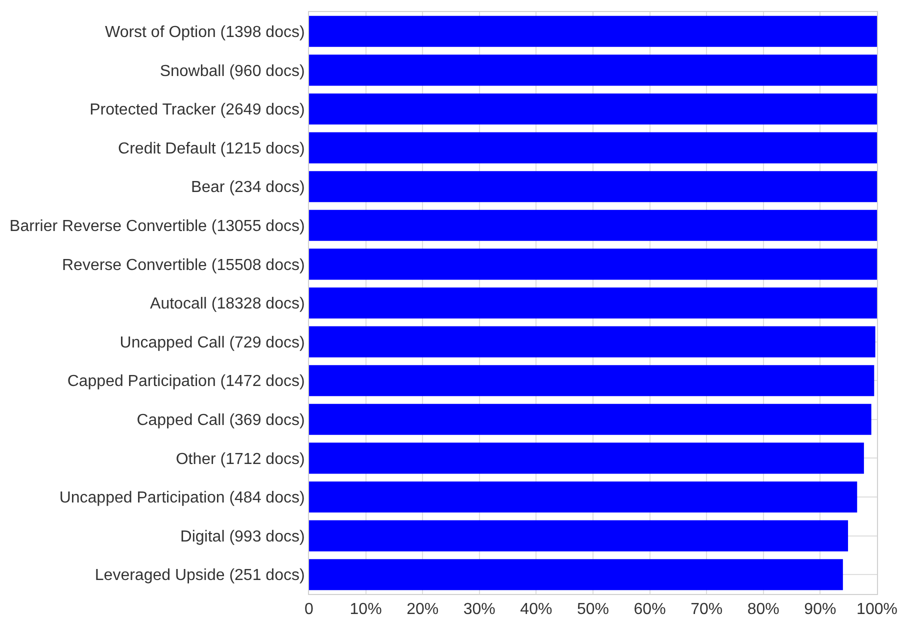 The height and width of the screenshot is (630, 907). I want to click on y-tick-label: Leveraged Upside (251 docs), so click(199, 575).